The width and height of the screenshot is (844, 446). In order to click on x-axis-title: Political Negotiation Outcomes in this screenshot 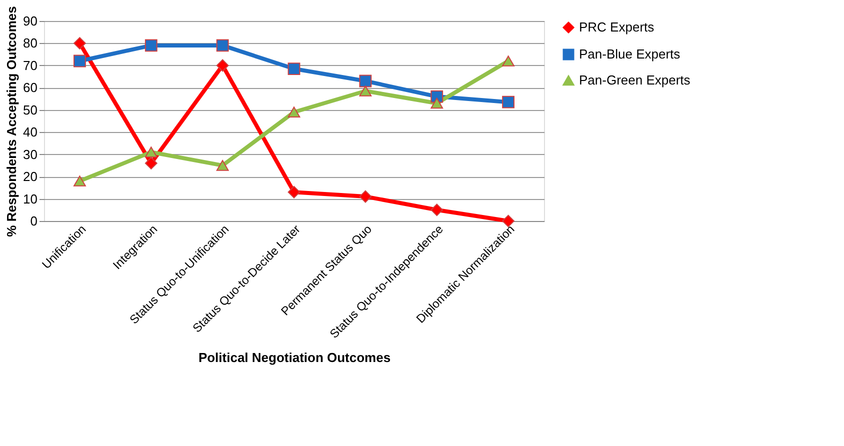, I will do `click(294, 358)`.